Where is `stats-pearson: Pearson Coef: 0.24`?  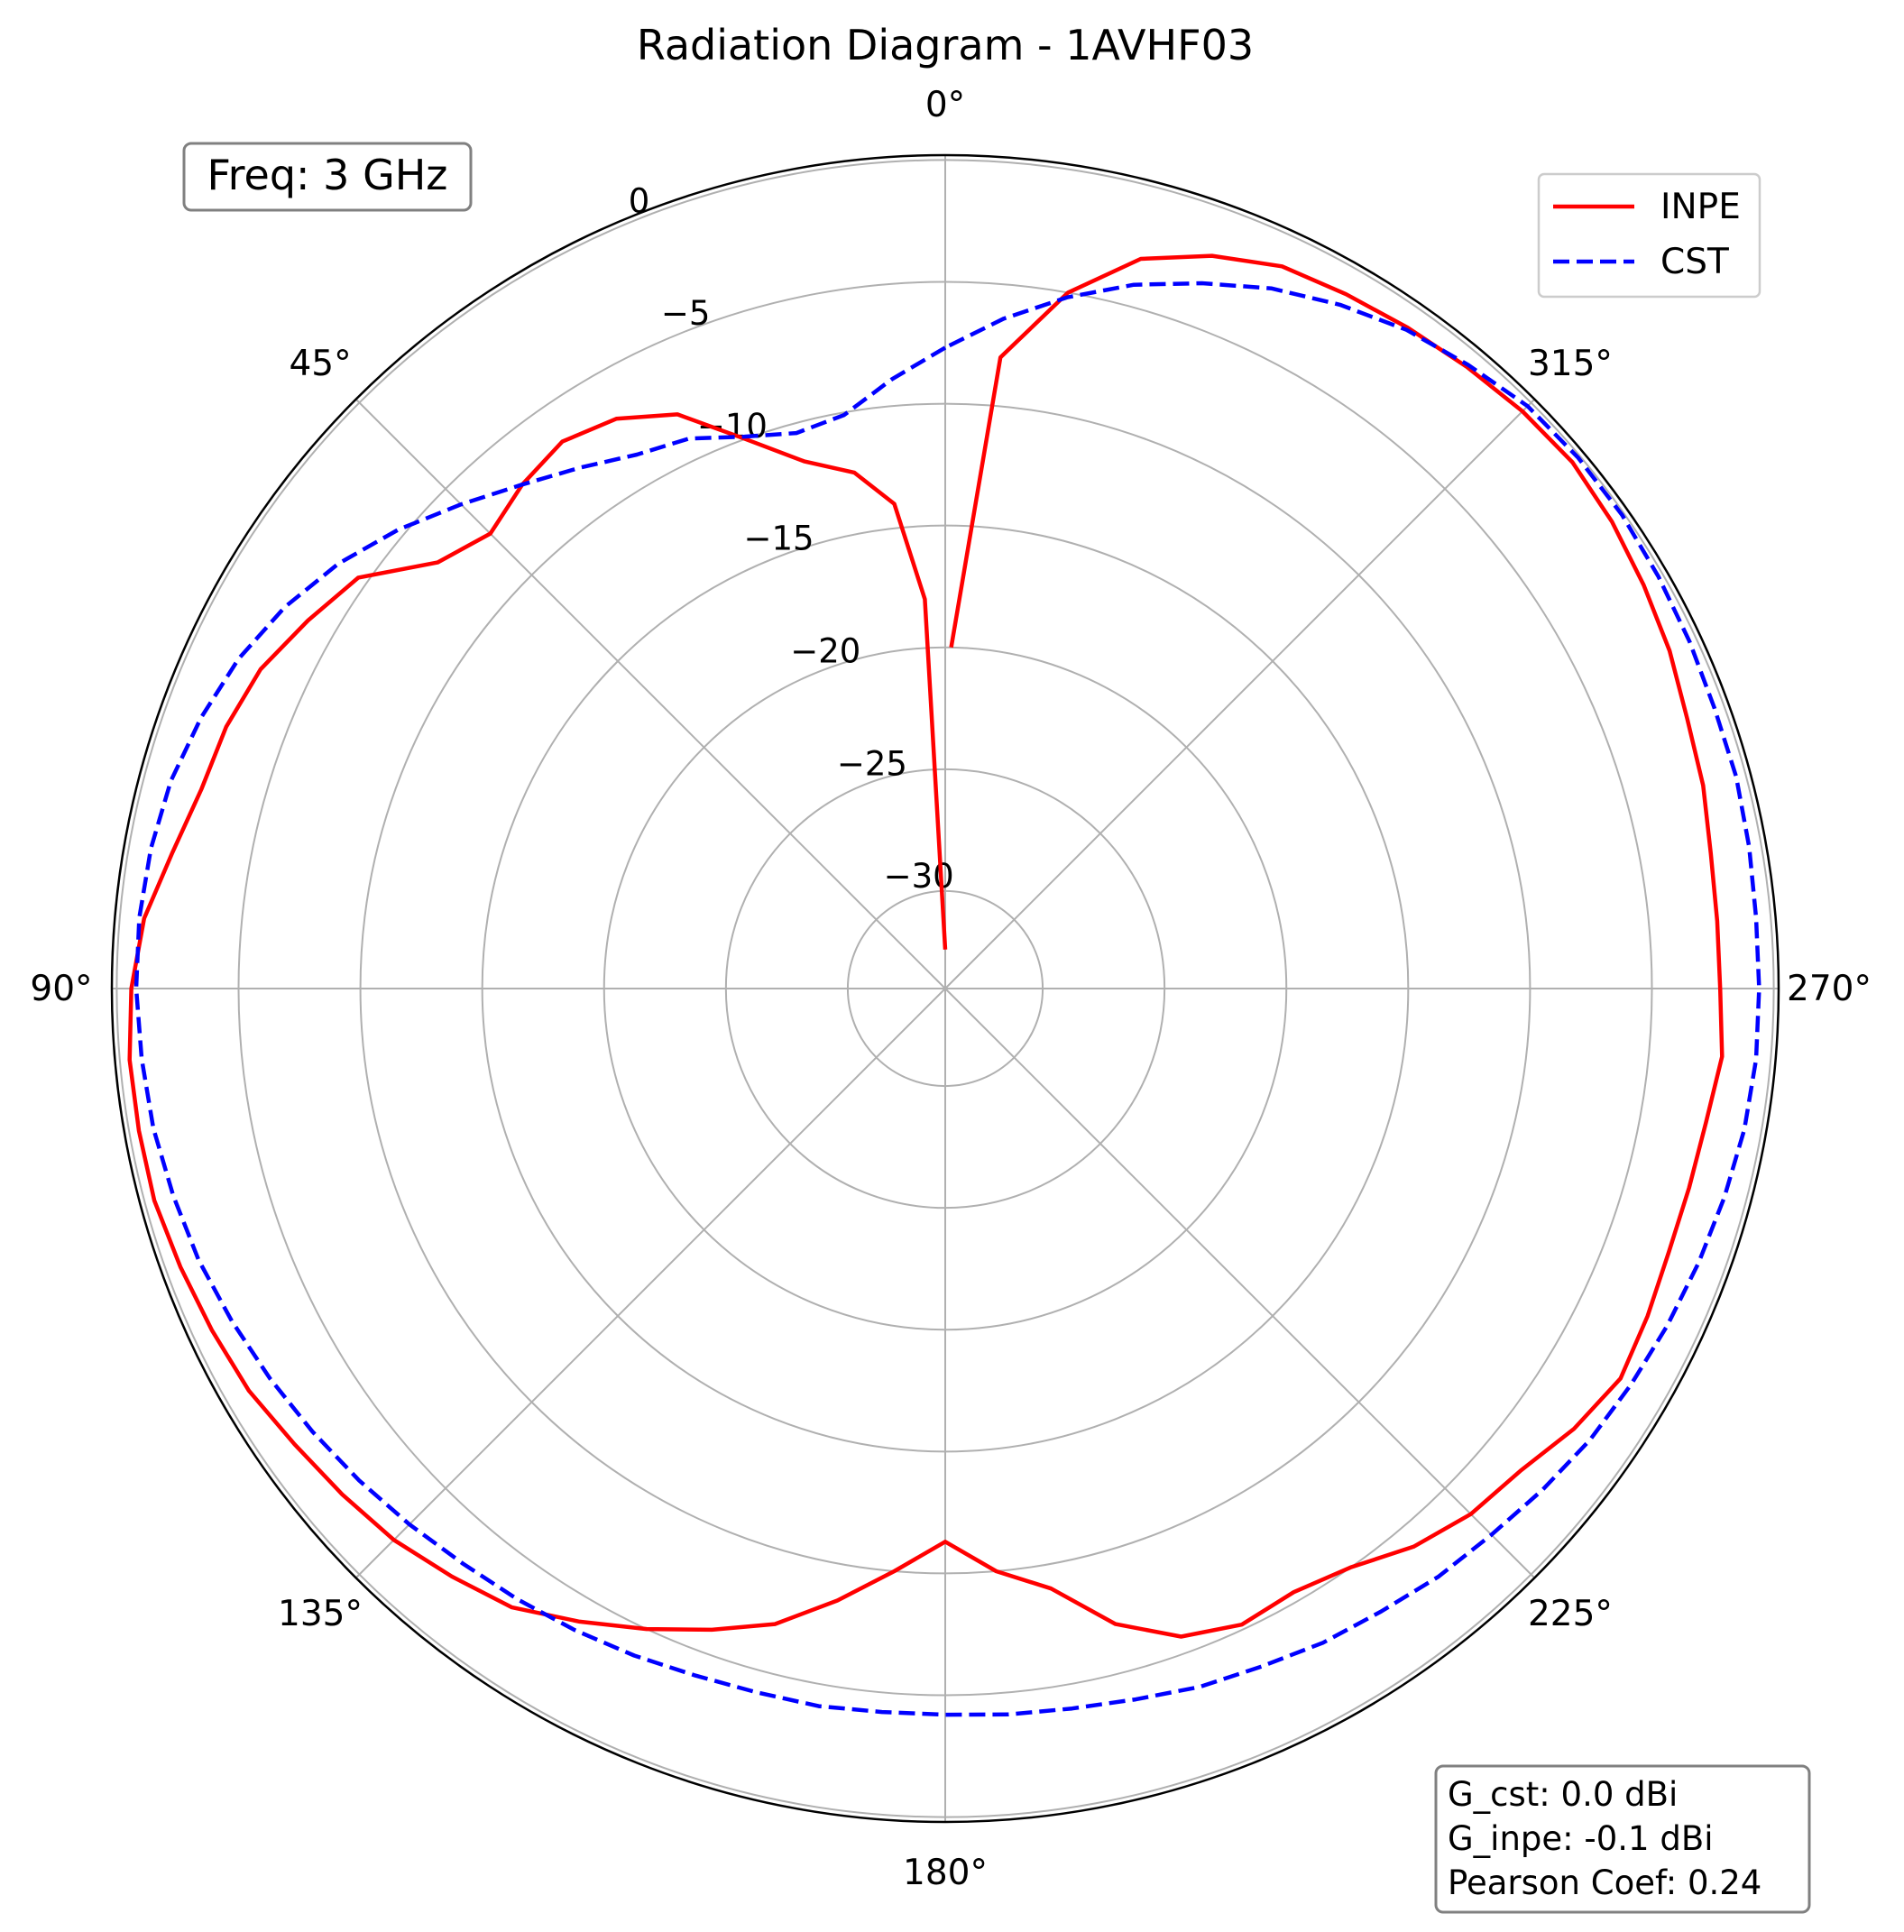 stats-pearson: Pearson Coef: 0.24 is located at coordinates (1604, 1883).